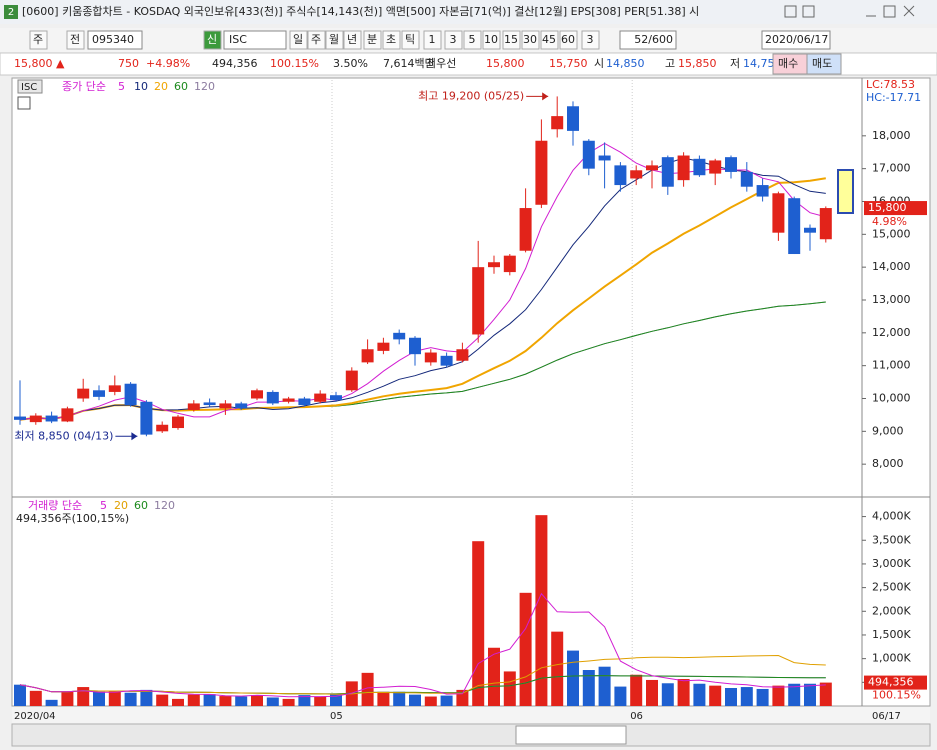 This screenshot has height=750, width=937. I want to click on toolbar-label: 10, so click(491, 39).